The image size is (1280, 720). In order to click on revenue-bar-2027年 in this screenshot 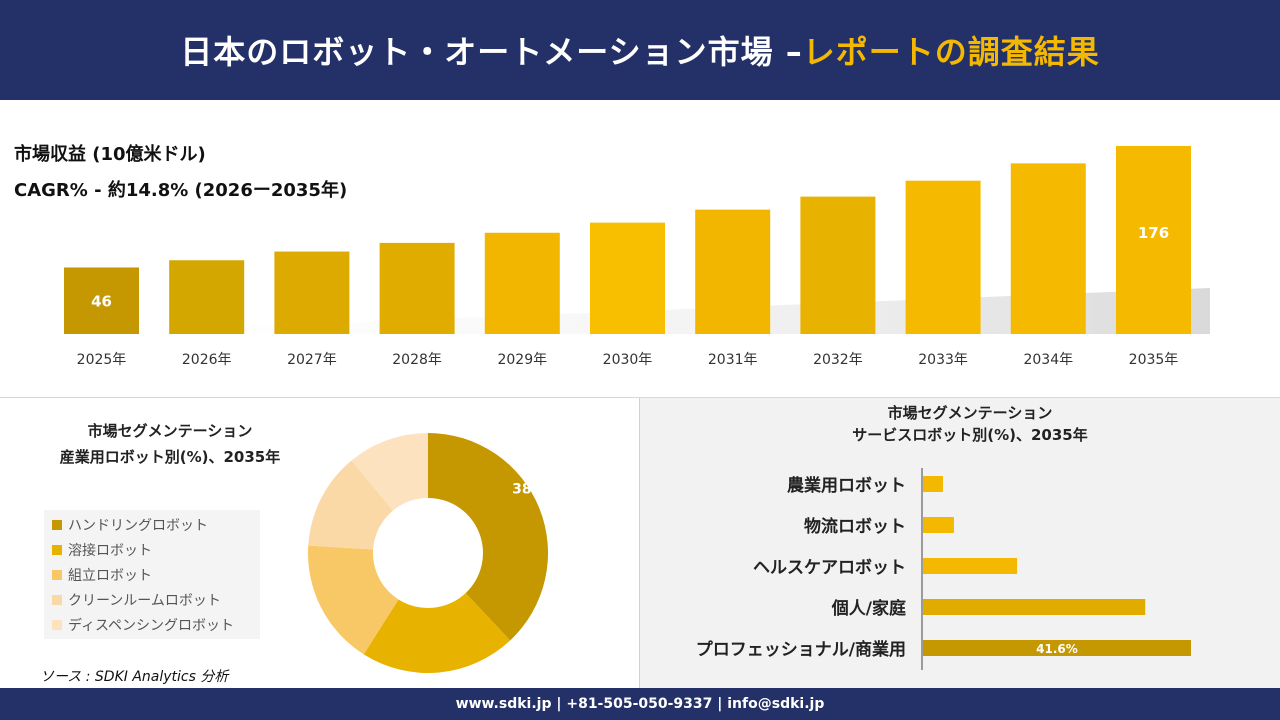, I will do `click(312, 292)`.